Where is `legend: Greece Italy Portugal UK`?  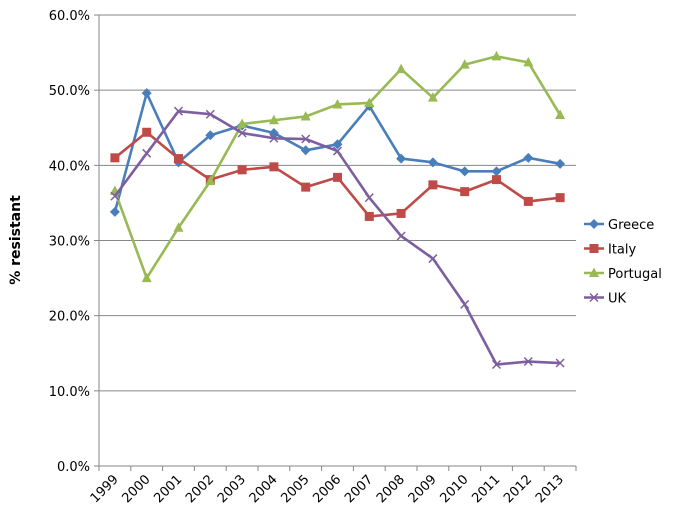 legend: Greece Italy Portugal UK is located at coordinates (623, 262).